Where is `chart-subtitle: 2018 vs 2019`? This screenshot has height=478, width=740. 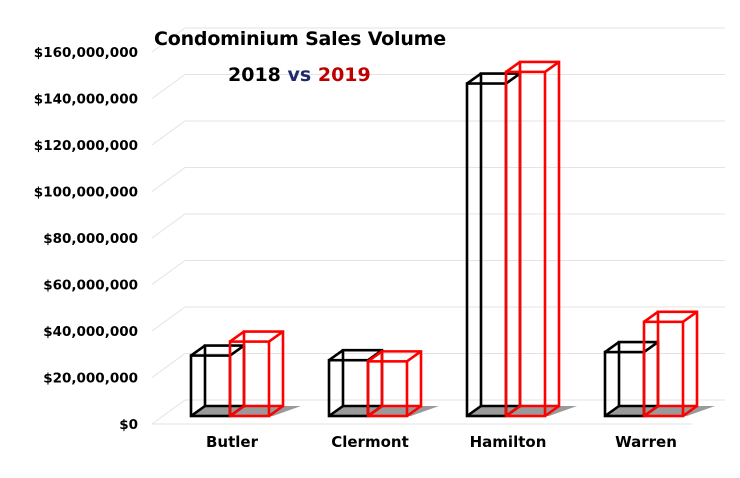 chart-subtitle: 2018 vs 2019 is located at coordinates (299, 75).